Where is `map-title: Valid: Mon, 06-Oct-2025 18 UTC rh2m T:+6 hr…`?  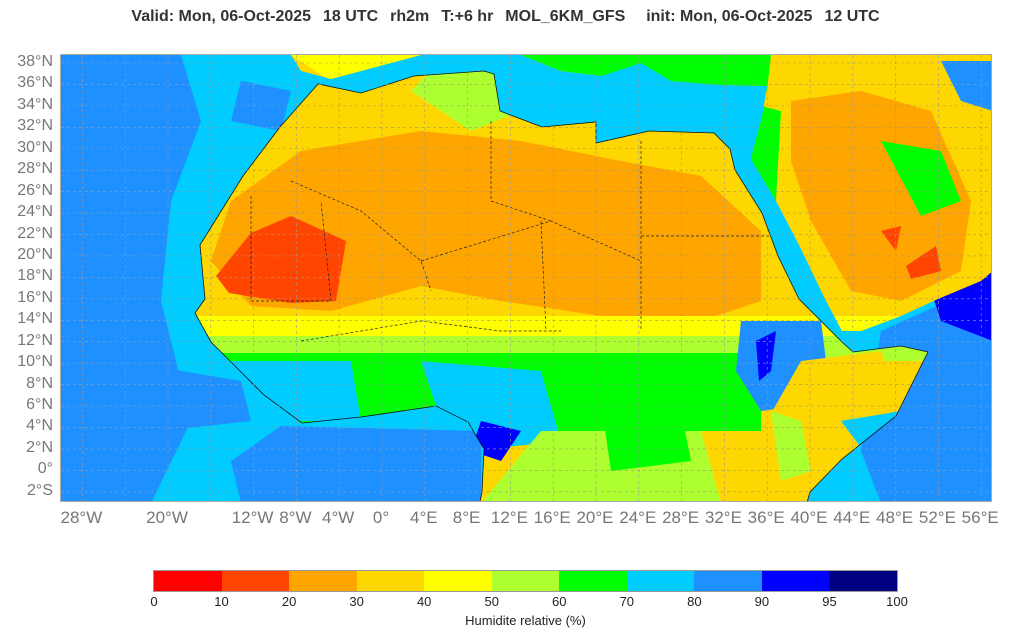
map-title: Valid: Mon, 06-Oct-2025 18 UTC rh2m T:+6 hr… is located at coordinates (505, 17).